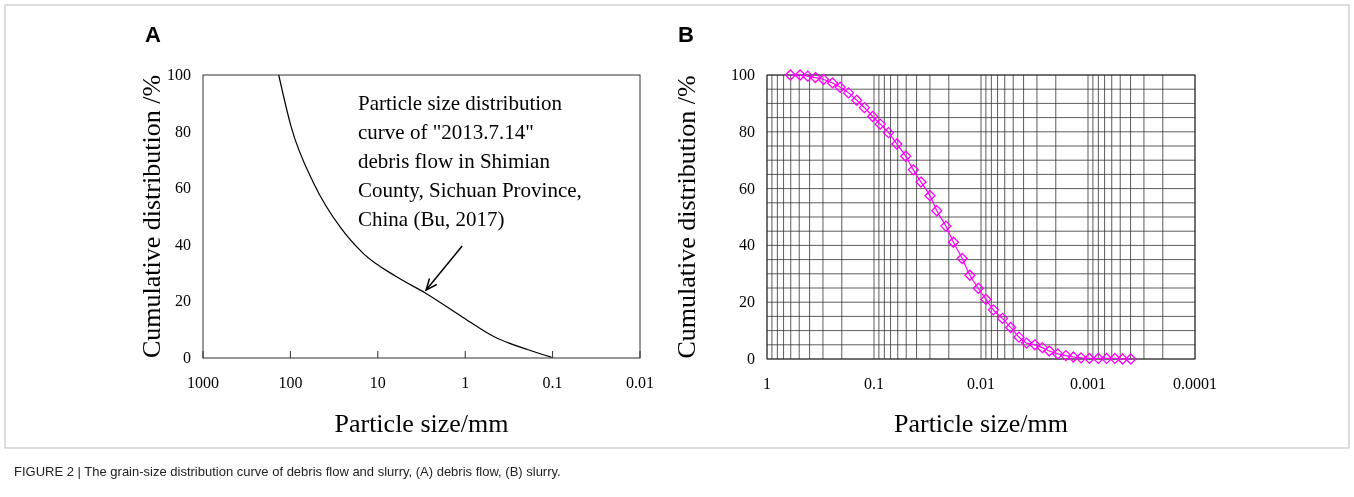  I want to click on x-tick-label: 100, so click(290, 382).